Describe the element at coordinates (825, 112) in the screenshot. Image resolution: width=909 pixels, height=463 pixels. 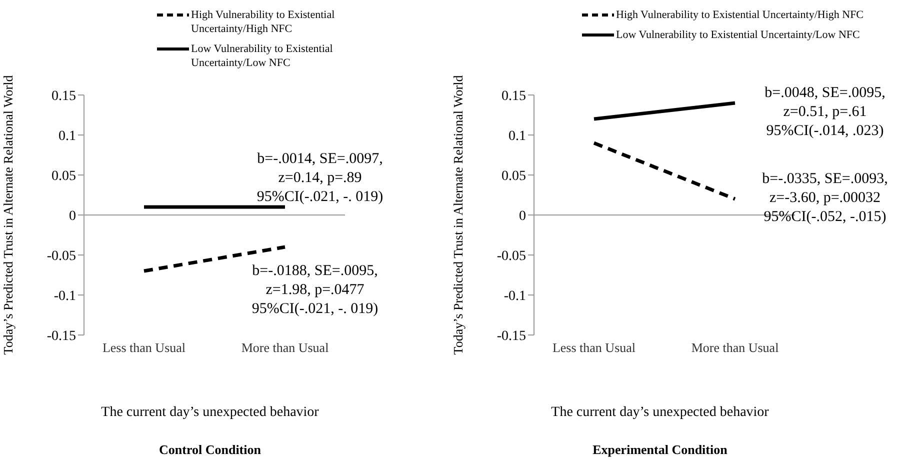
I see `annotation: b=.0048, SE=.0095, z=0.51, p=.61 95%CI(-.014, .023)` at that location.